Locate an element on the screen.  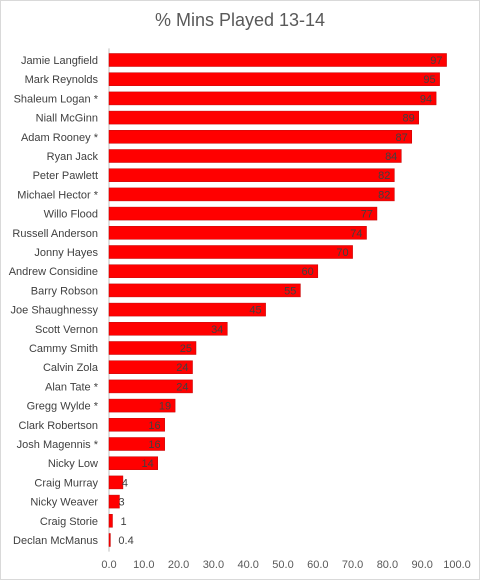
category-label: Craig Storie is located at coordinates (69, 522).